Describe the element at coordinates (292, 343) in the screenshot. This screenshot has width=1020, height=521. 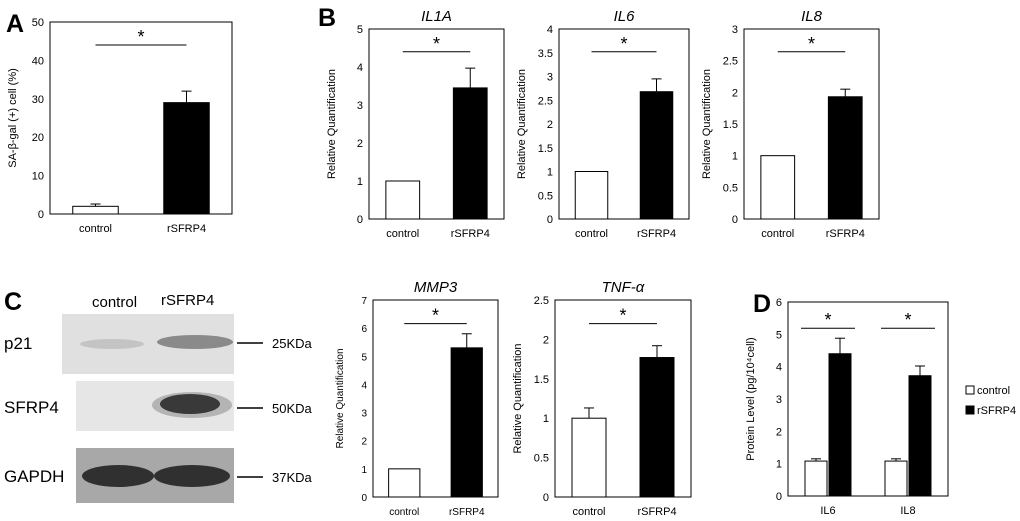
I see `marker-size-p21: 25KDa` at that location.